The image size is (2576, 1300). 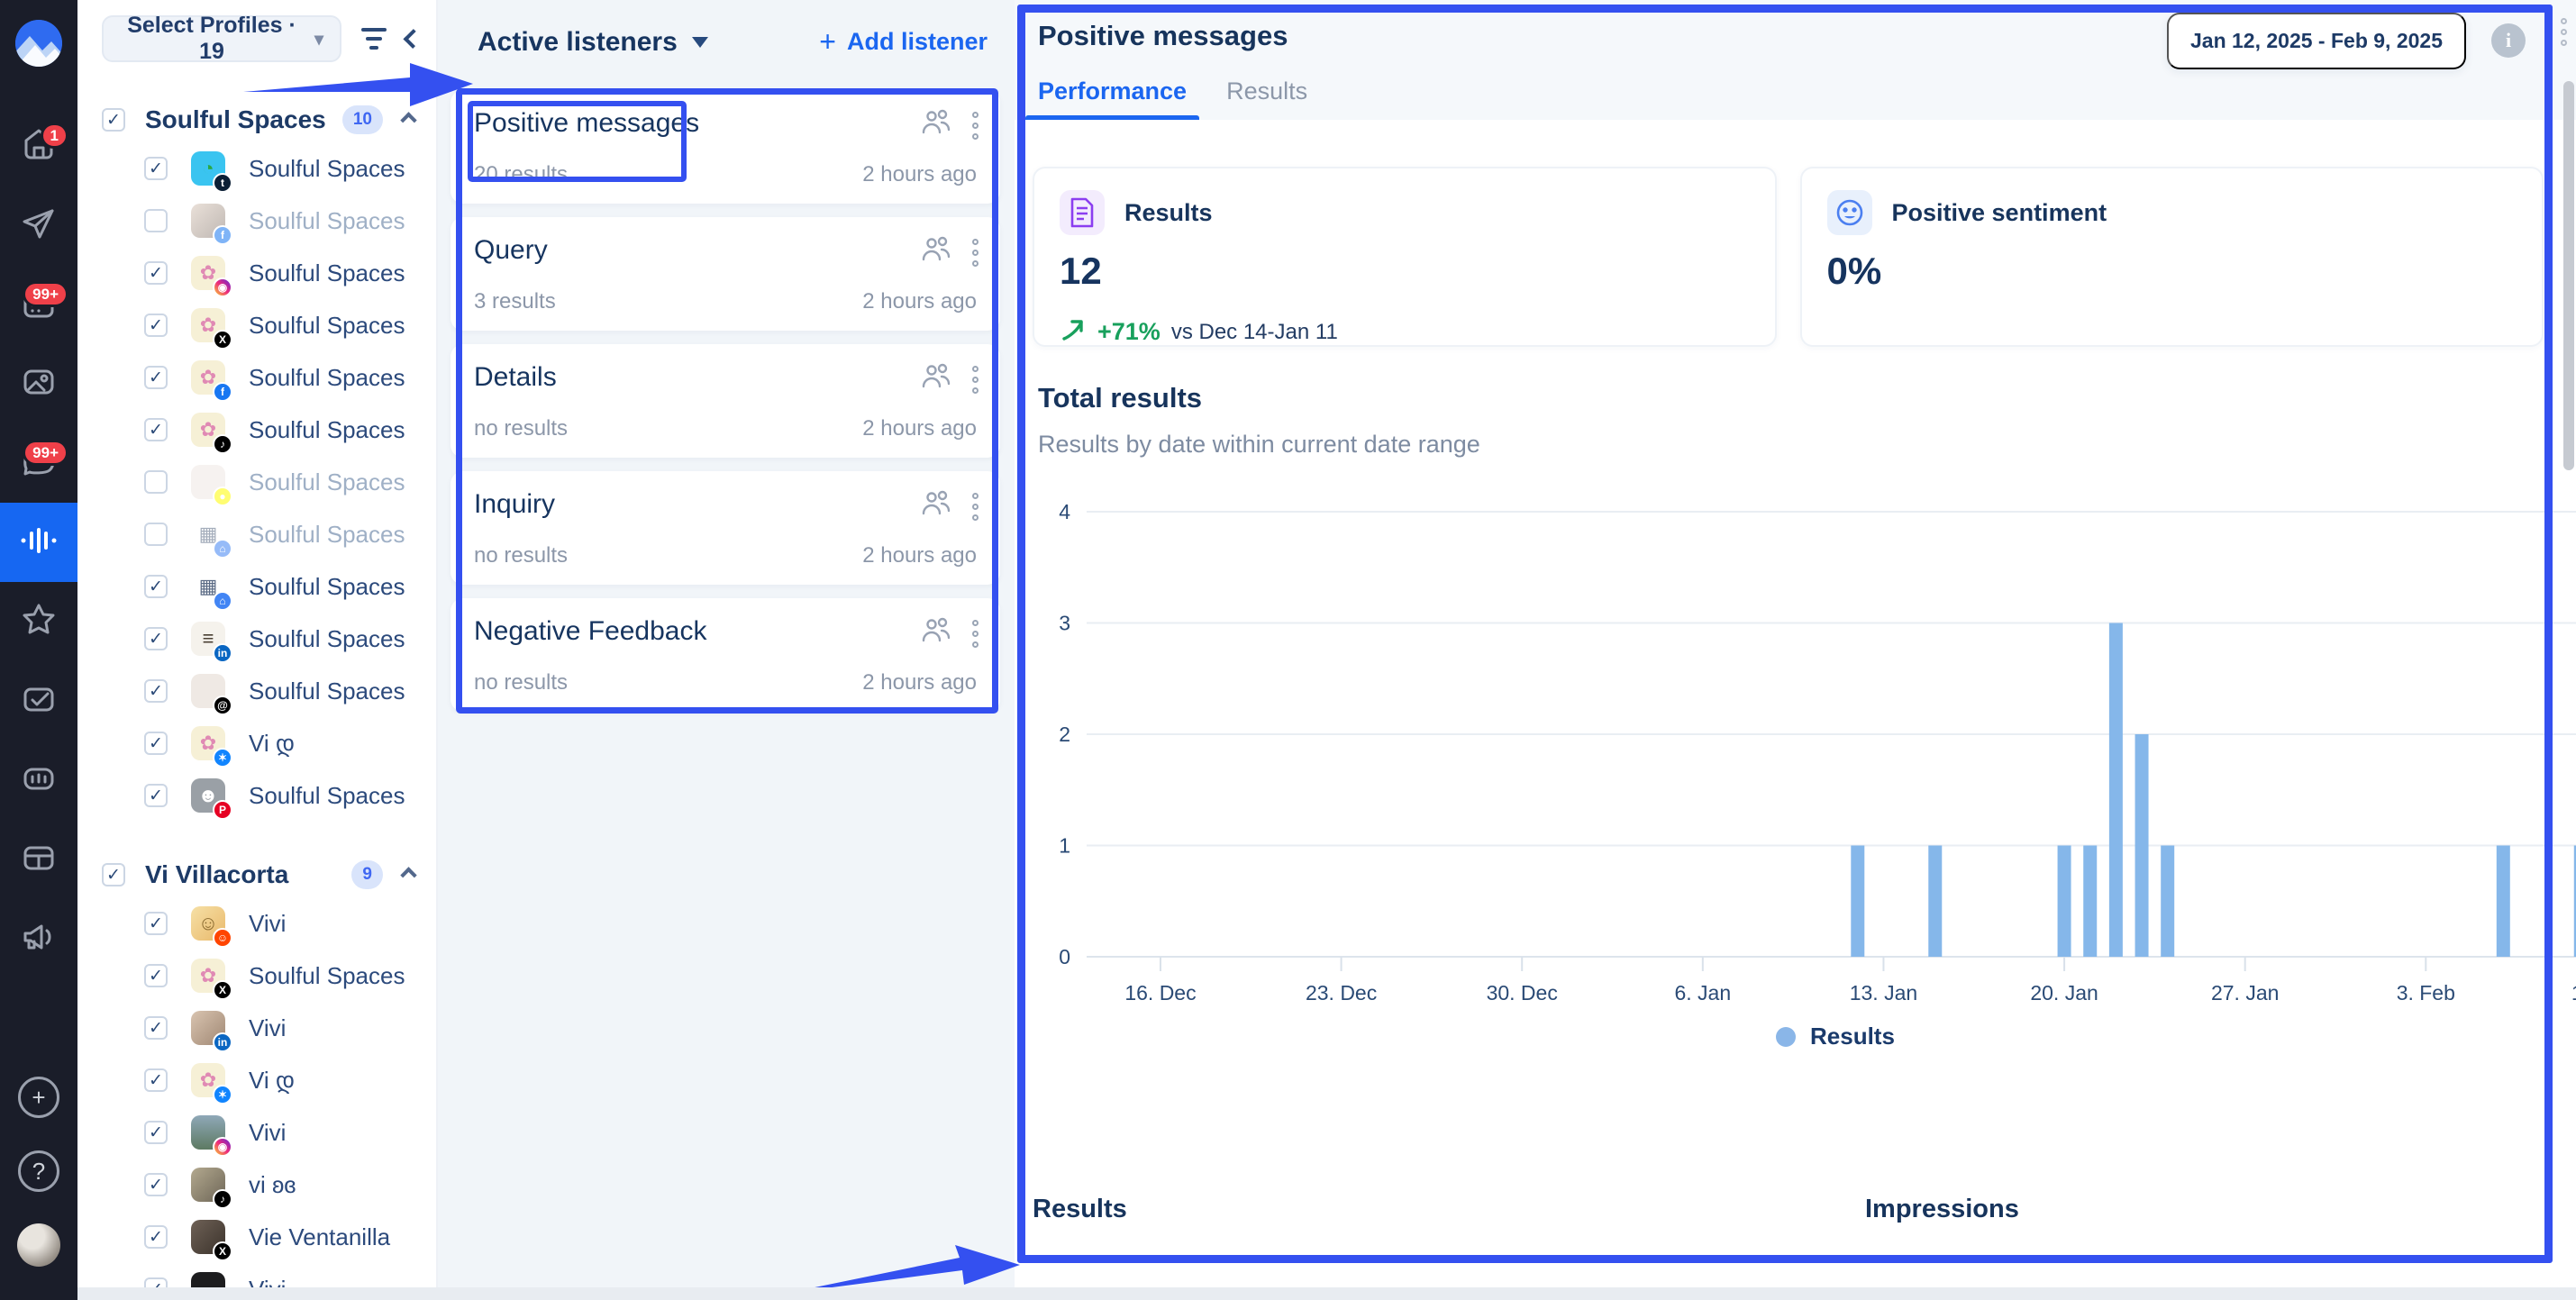 What do you see at coordinates (256, 1237) in the screenshot?
I see `profile-row: ✓ X Vie Ventanilla` at bounding box center [256, 1237].